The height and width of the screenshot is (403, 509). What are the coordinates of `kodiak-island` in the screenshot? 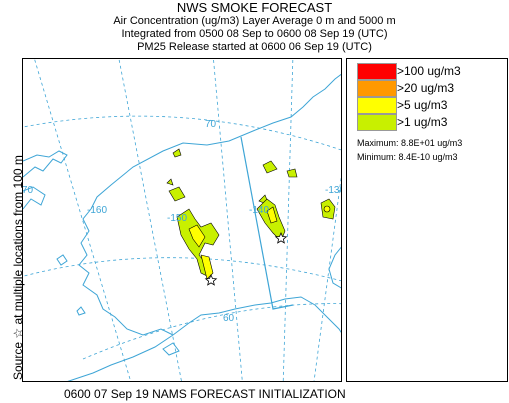 It's located at (171, 349).